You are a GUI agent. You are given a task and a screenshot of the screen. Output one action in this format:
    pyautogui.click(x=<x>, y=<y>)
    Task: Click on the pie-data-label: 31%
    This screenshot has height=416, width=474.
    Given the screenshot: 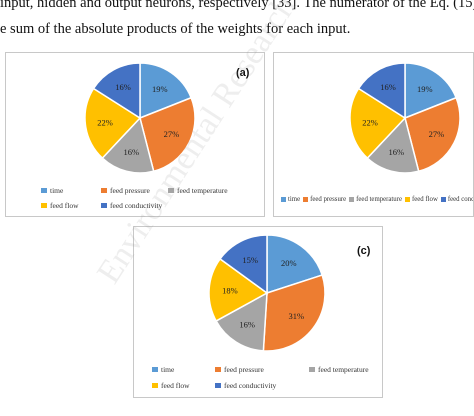 What is the action you would take?
    pyautogui.click(x=297, y=316)
    